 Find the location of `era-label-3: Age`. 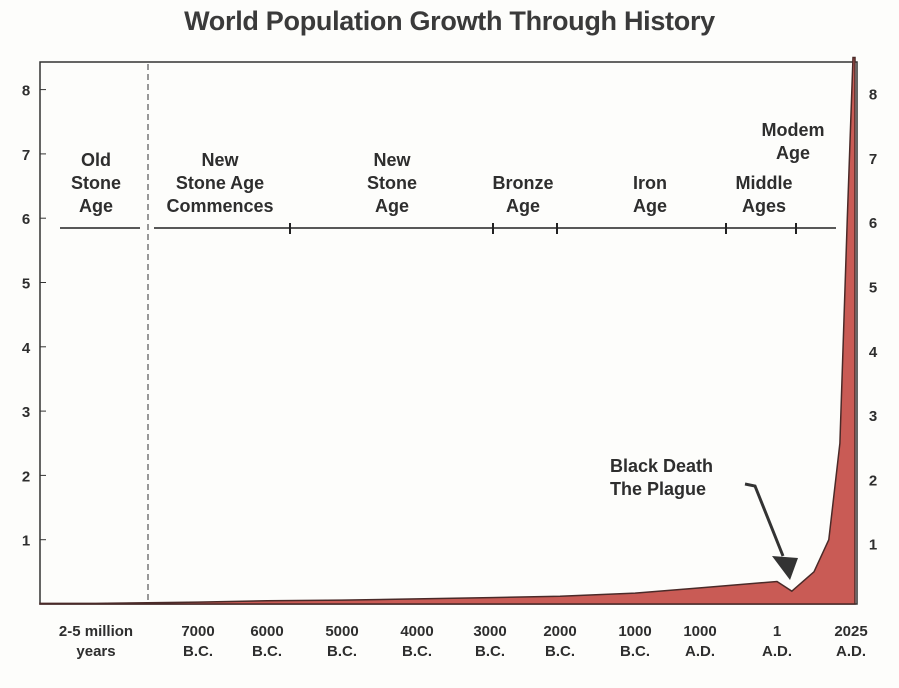

era-label-3: Age is located at coordinates (523, 206).